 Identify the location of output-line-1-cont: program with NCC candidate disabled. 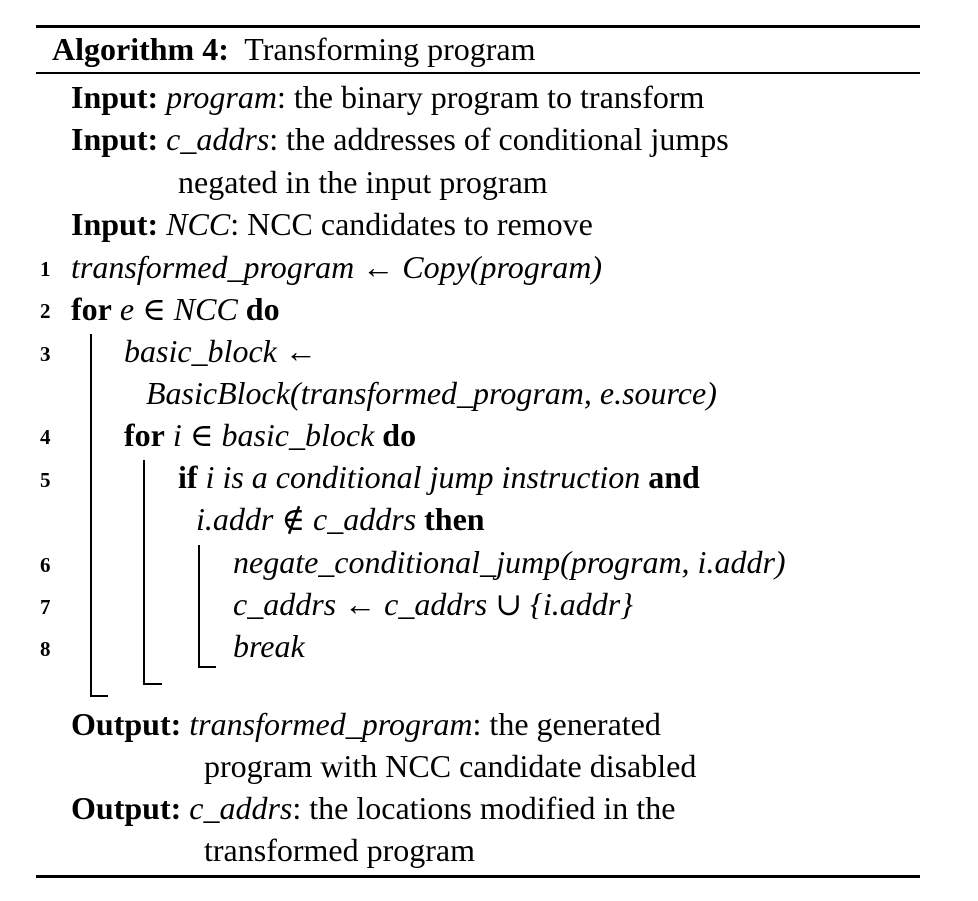
(450, 766).